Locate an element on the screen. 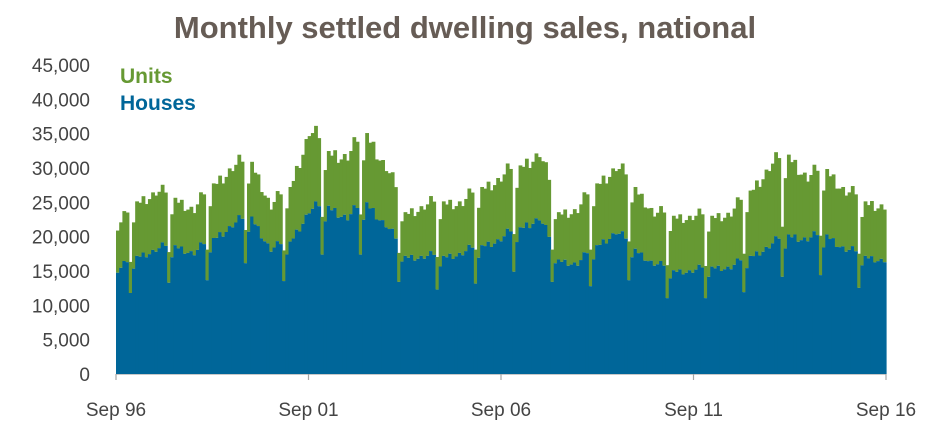  legend-houses: Houses is located at coordinates (158, 103).